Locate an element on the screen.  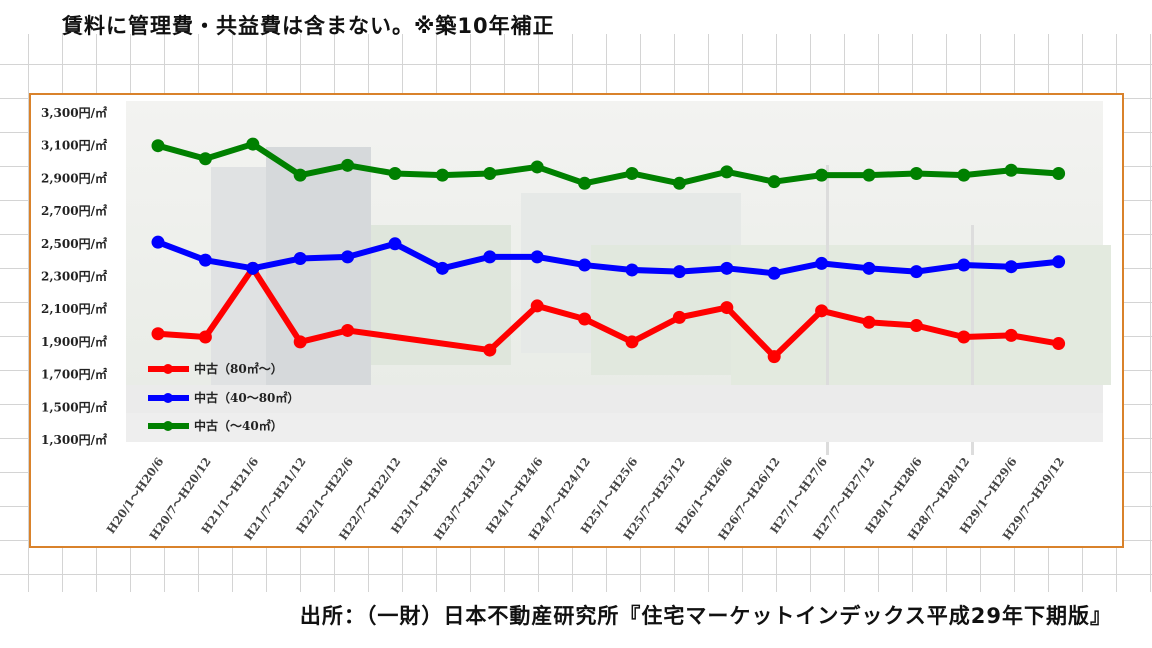
y-tick-label: 2,100円/㎡ is located at coordinates (74, 308).